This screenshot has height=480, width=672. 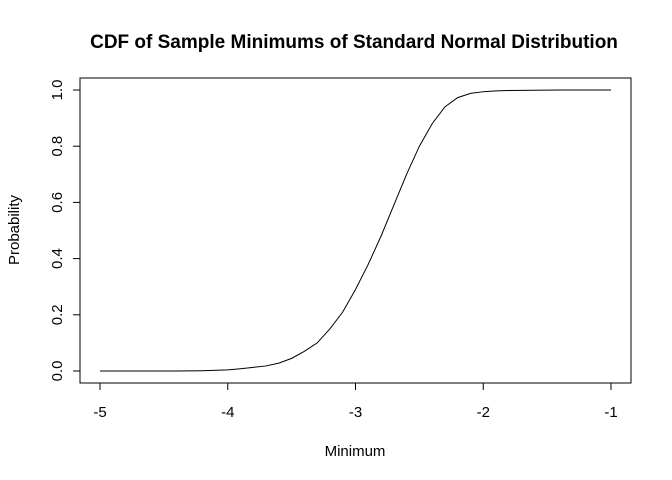 What do you see at coordinates (355, 412) in the screenshot?
I see `x-tick-label: -3` at bounding box center [355, 412].